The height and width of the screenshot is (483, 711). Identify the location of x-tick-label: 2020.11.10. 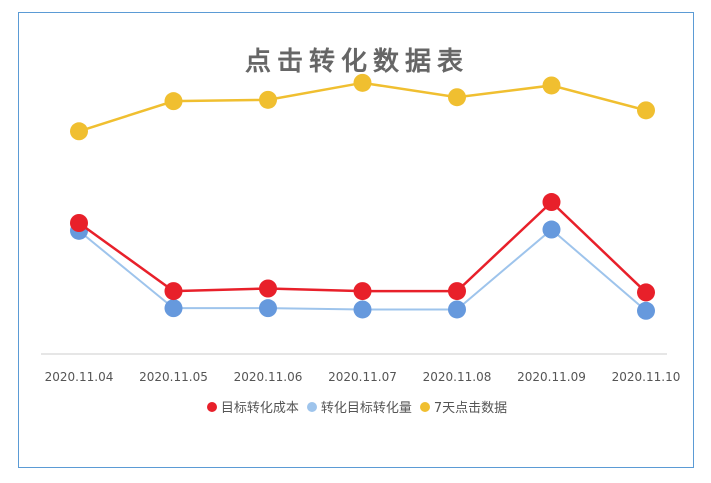
(646, 377).